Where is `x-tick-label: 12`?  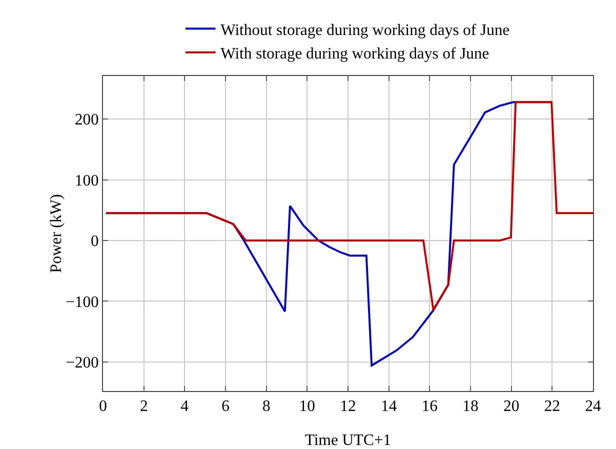
x-tick-label: 12 is located at coordinates (348, 407).